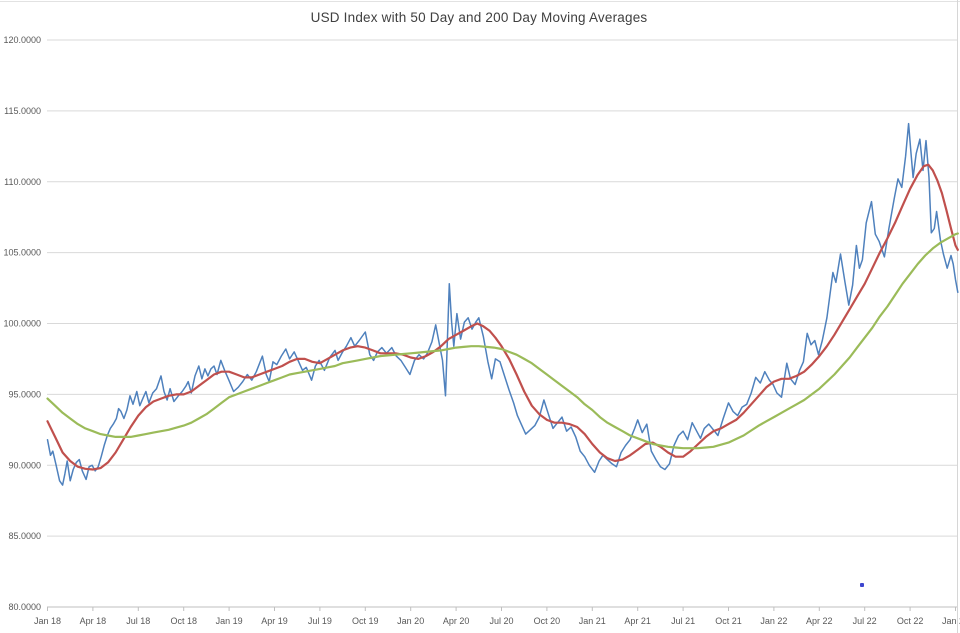 This screenshot has height=633, width=960. Describe the element at coordinates (592, 621) in the screenshot. I see `x-axis-tick-label: Jan 21` at that location.